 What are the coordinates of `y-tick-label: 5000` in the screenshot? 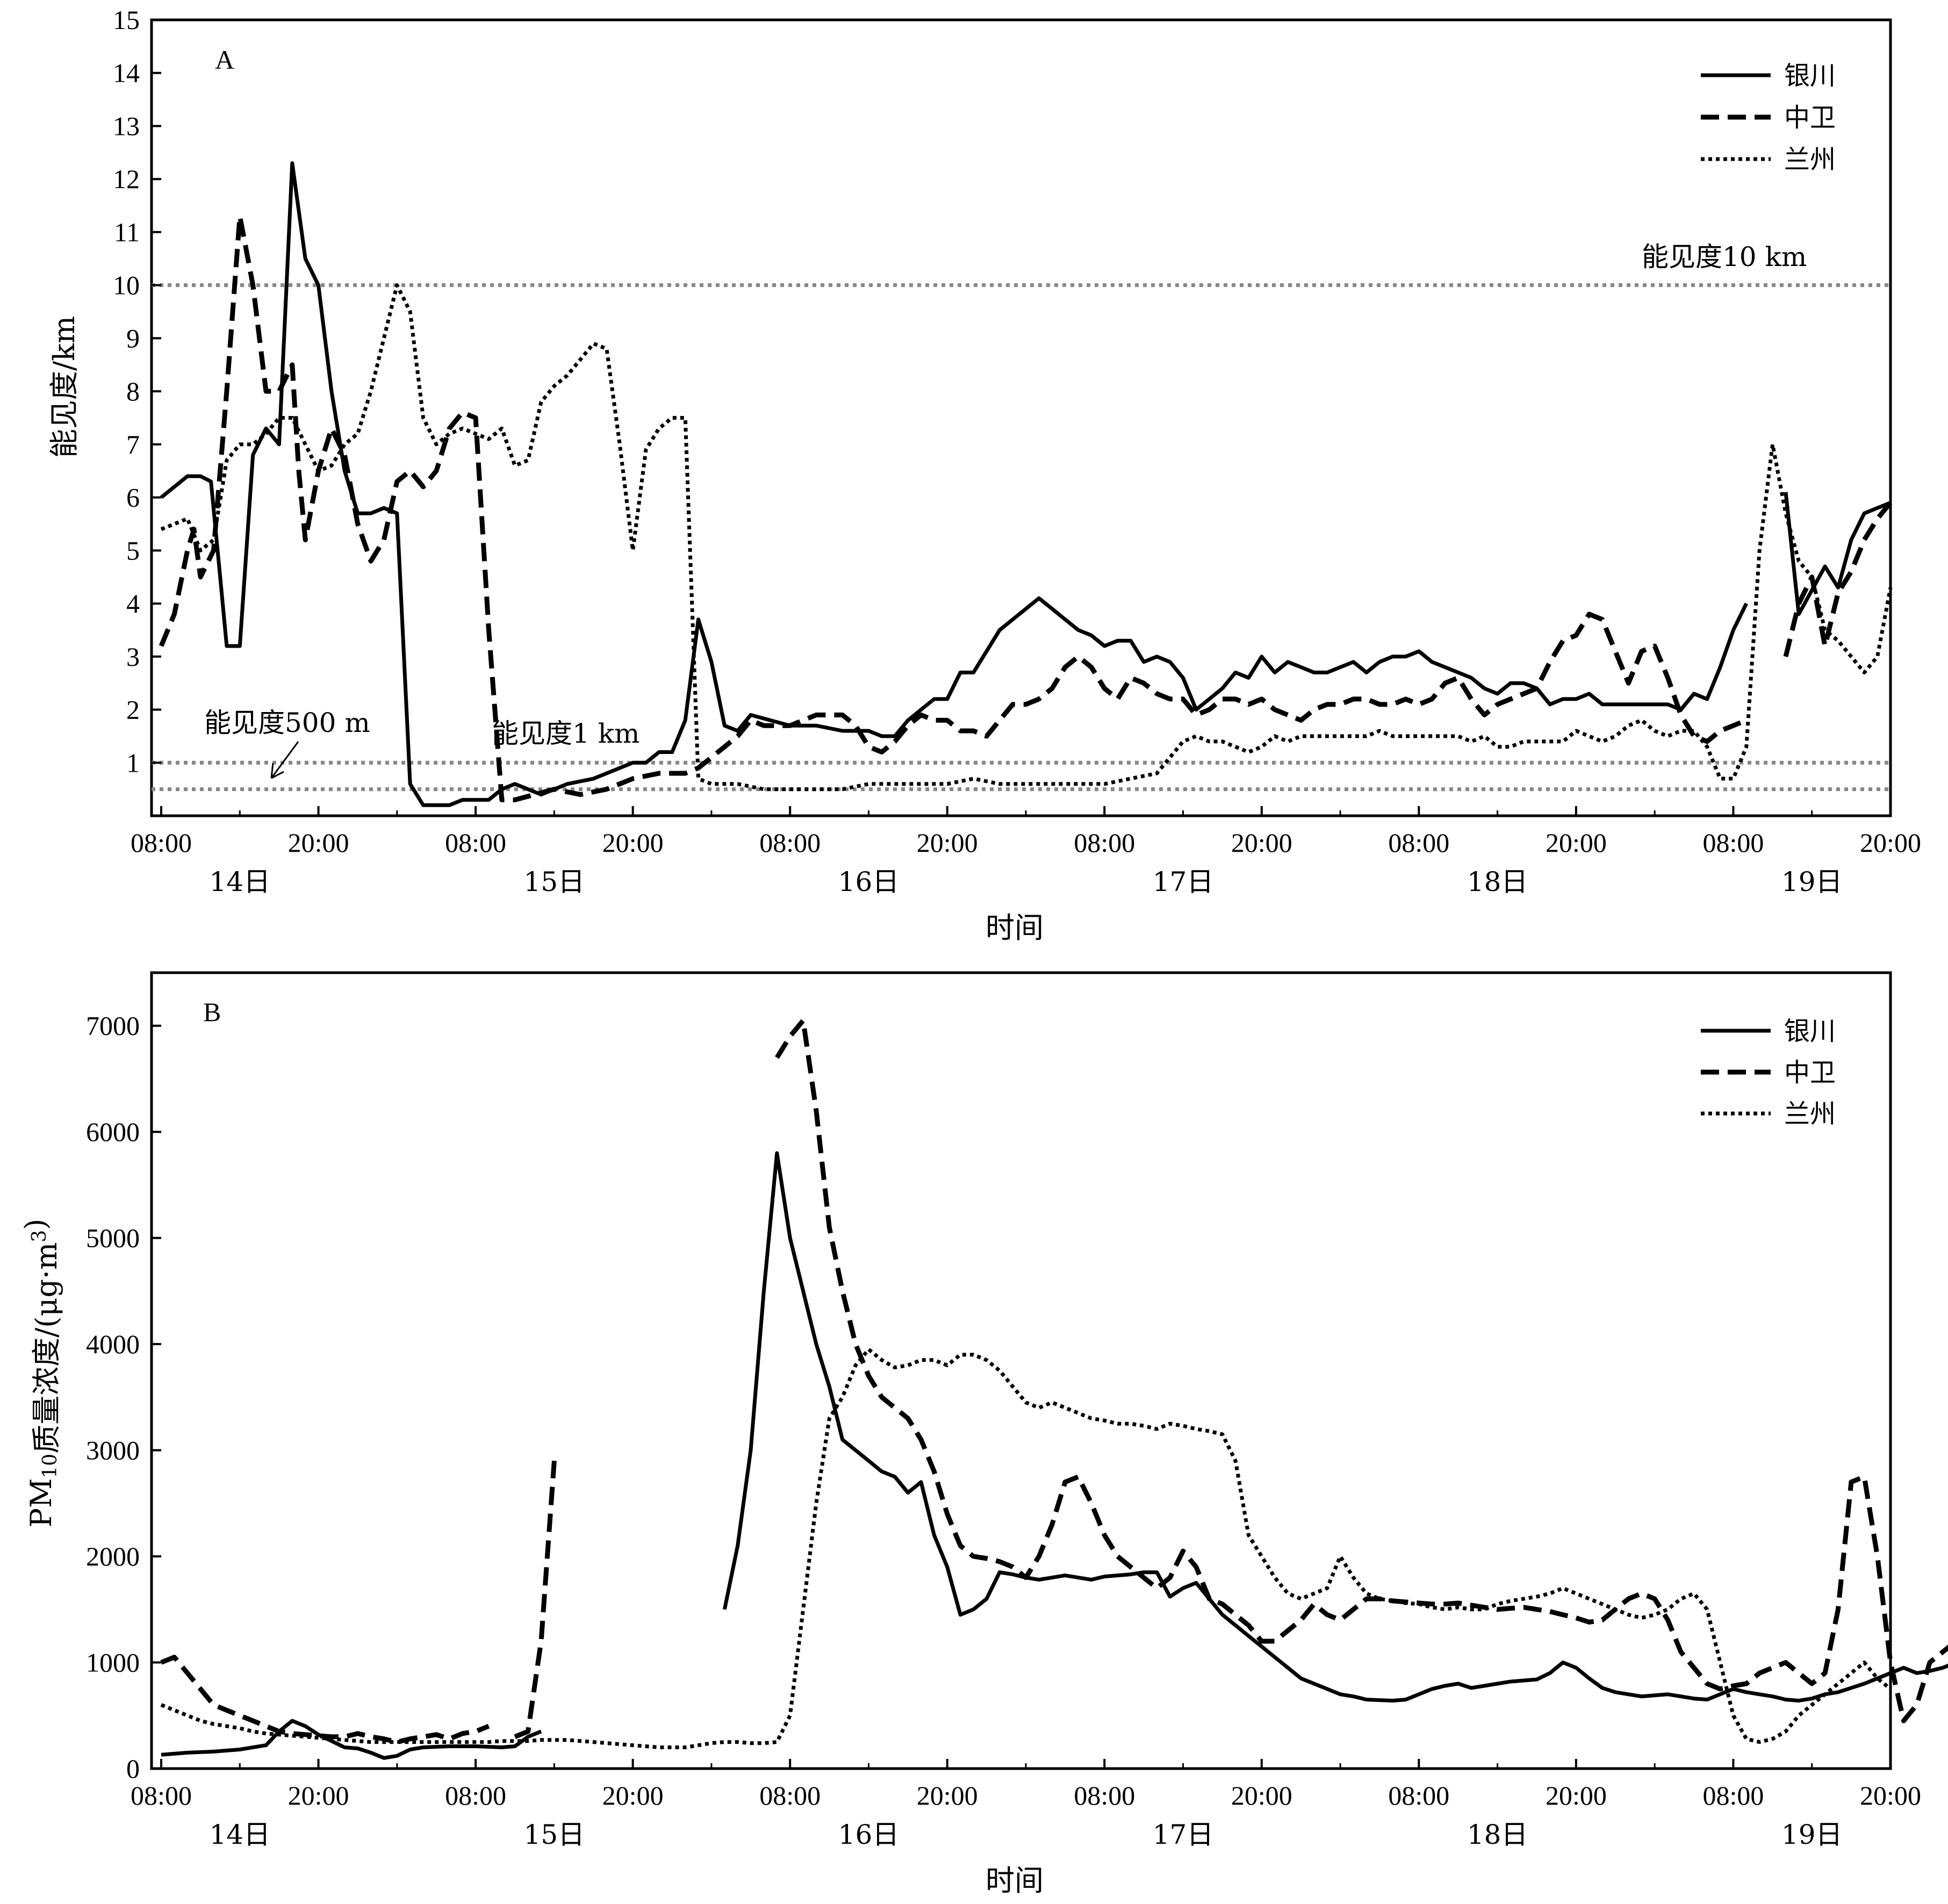 It's located at (113, 1238).